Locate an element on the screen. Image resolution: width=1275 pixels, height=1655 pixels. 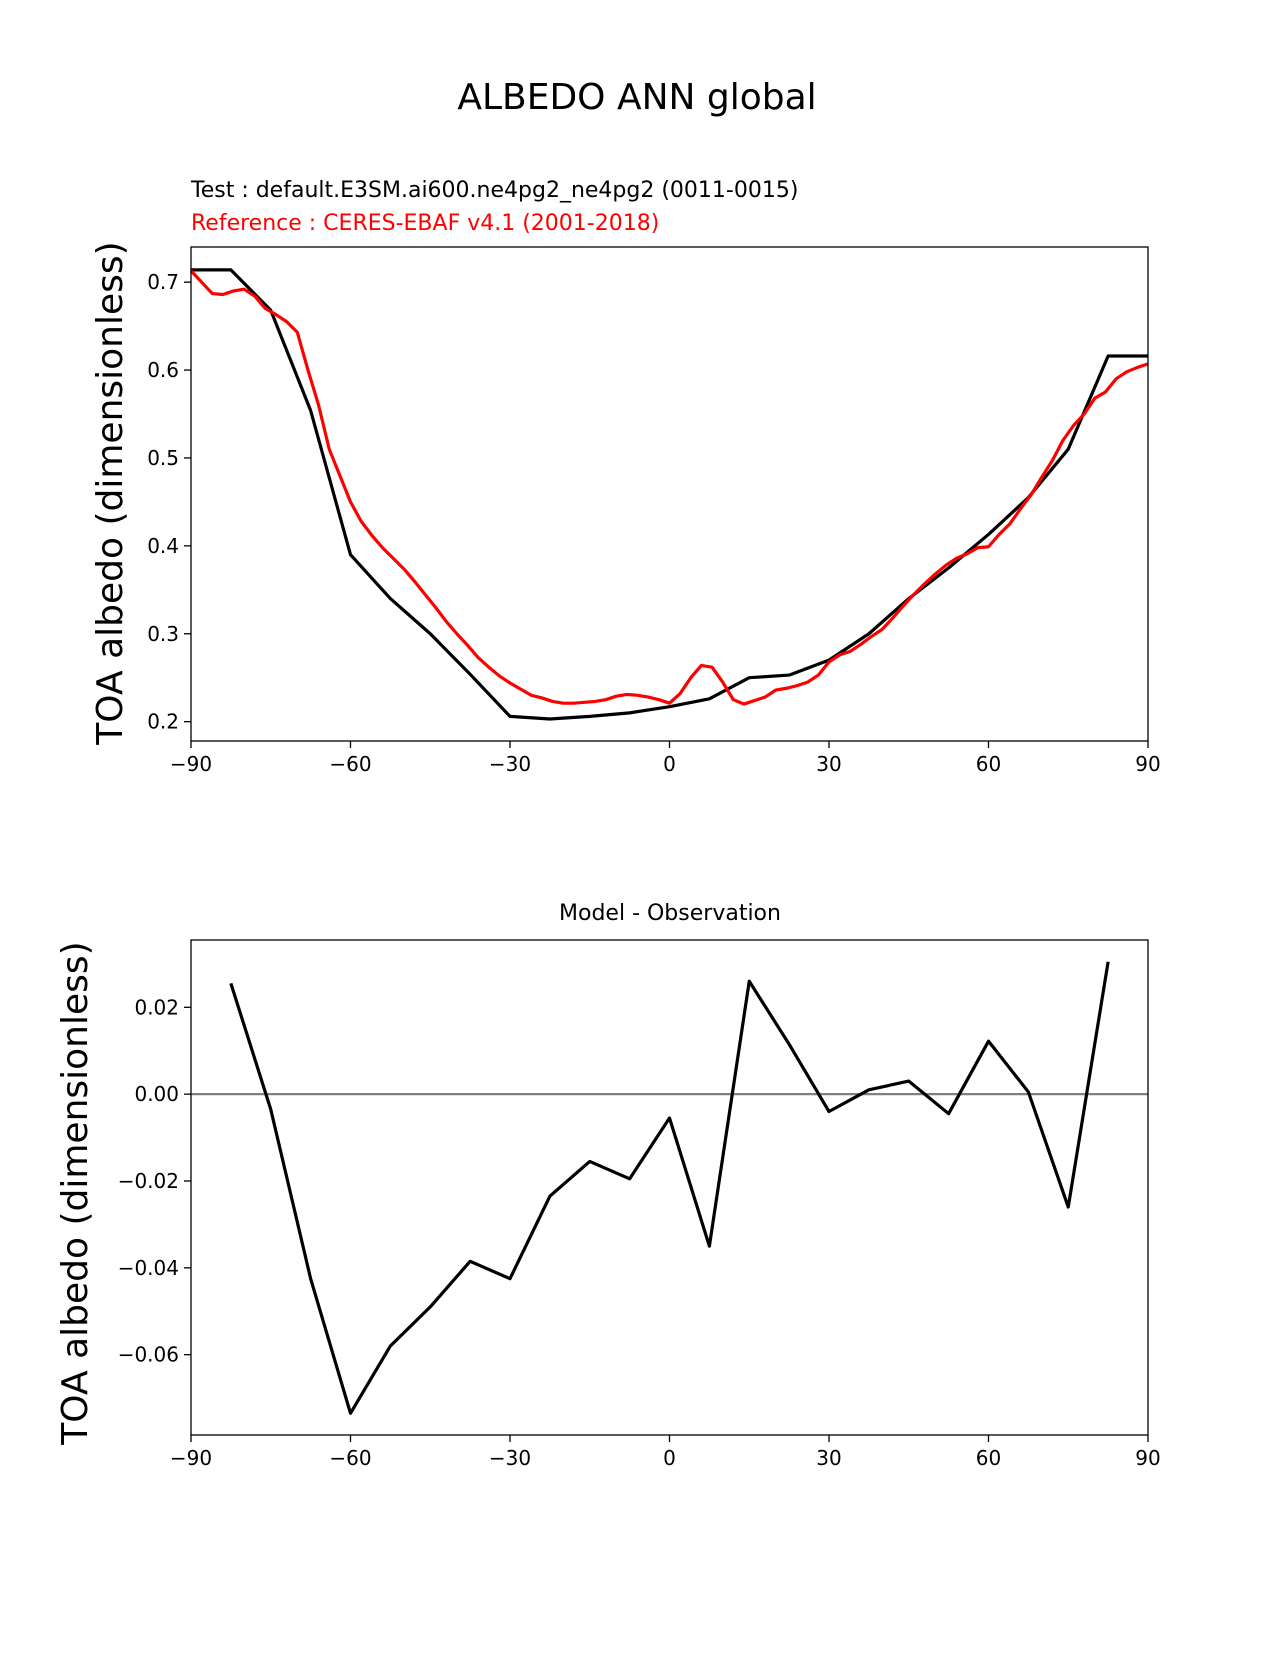
figure-title: ALBEDO ANN global is located at coordinates (636, 97).